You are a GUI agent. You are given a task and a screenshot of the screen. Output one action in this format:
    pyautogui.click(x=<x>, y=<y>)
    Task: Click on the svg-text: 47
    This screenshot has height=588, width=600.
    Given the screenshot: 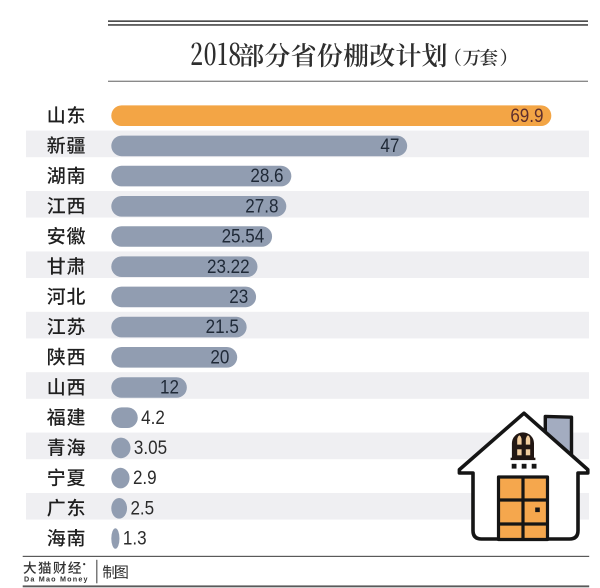 What is the action you would take?
    pyautogui.click(x=389, y=146)
    